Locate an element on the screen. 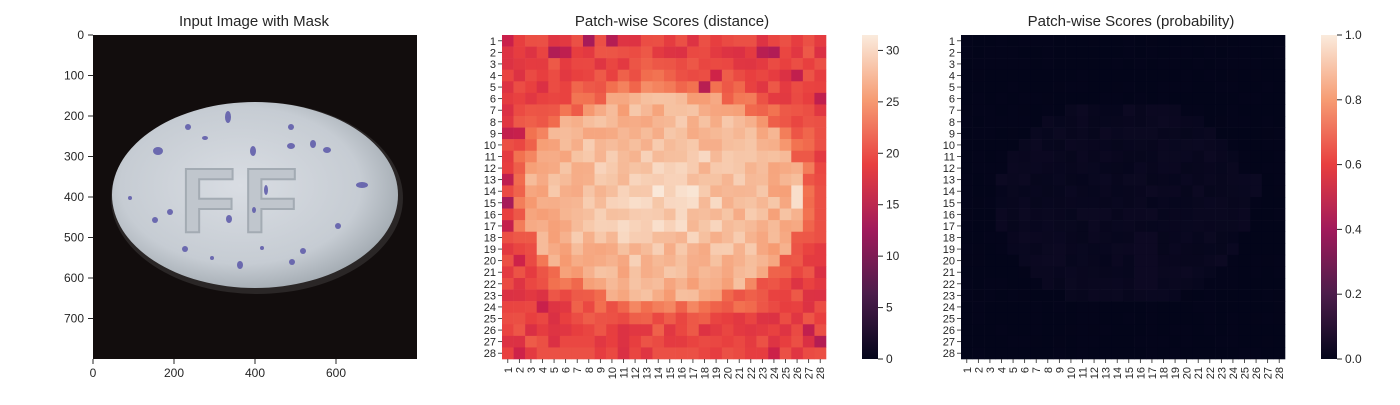 The width and height of the screenshot is (1400, 405). y-tick-label: 300 is located at coordinates (74, 157).